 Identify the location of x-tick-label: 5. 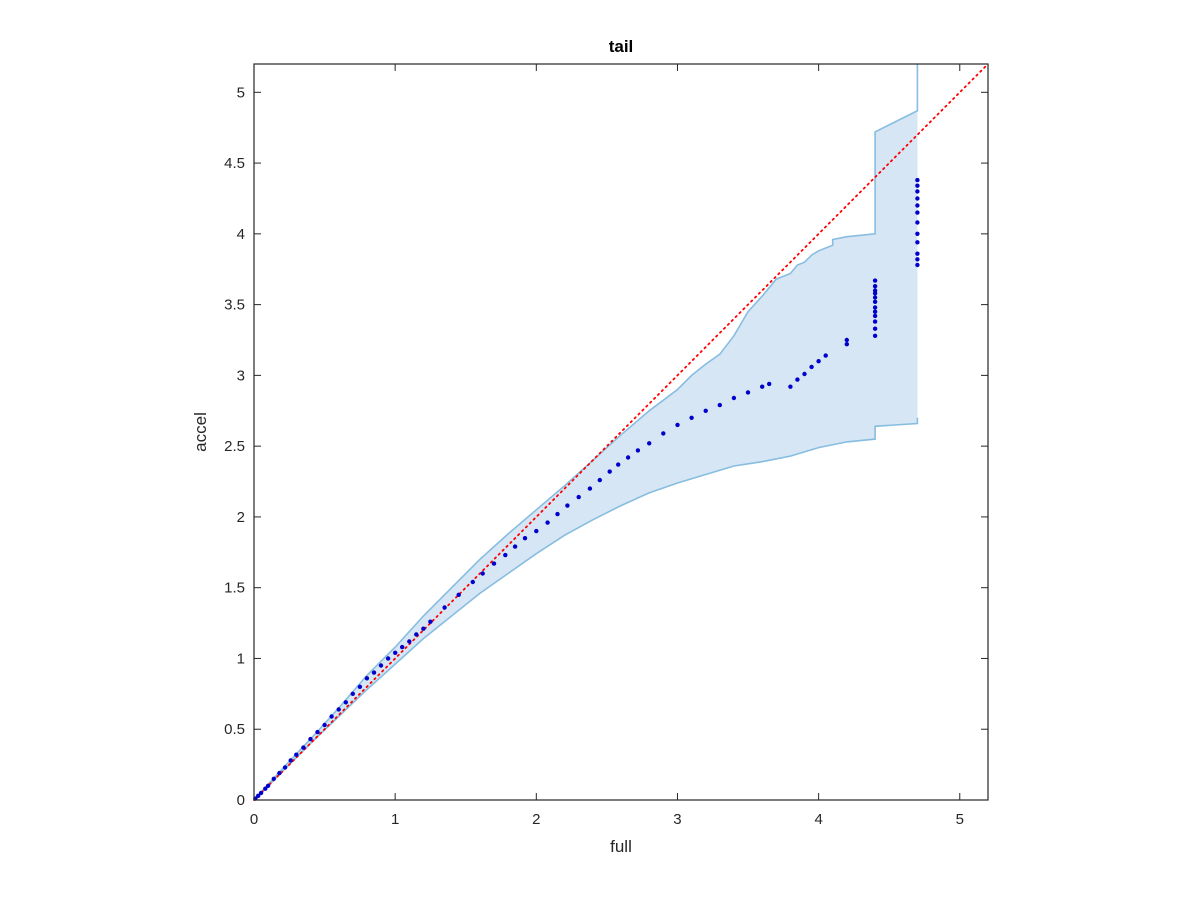
(960, 819).